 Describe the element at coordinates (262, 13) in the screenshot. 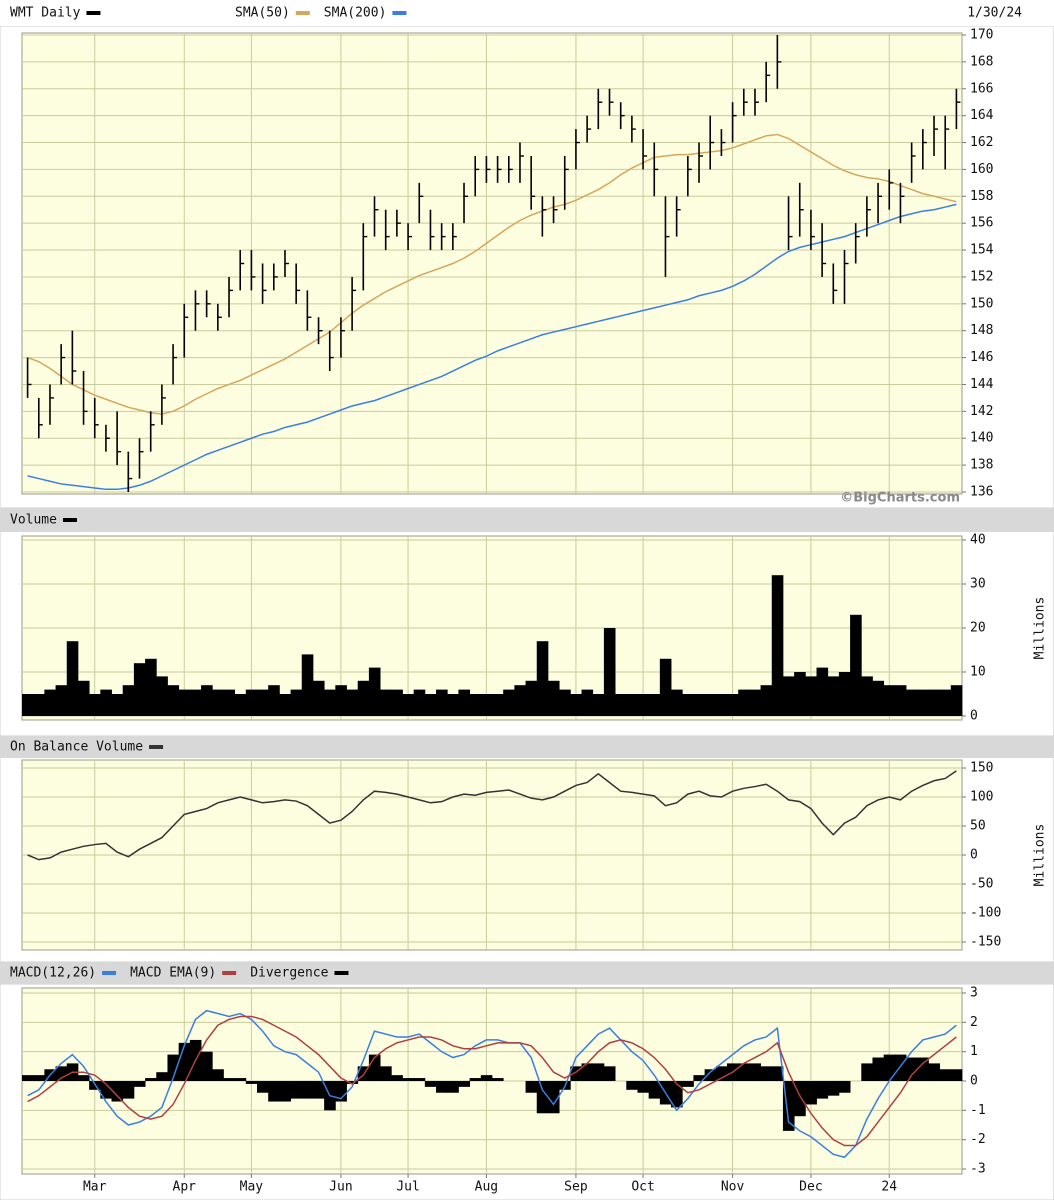

I see `legend-entry: SMA(50)` at that location.